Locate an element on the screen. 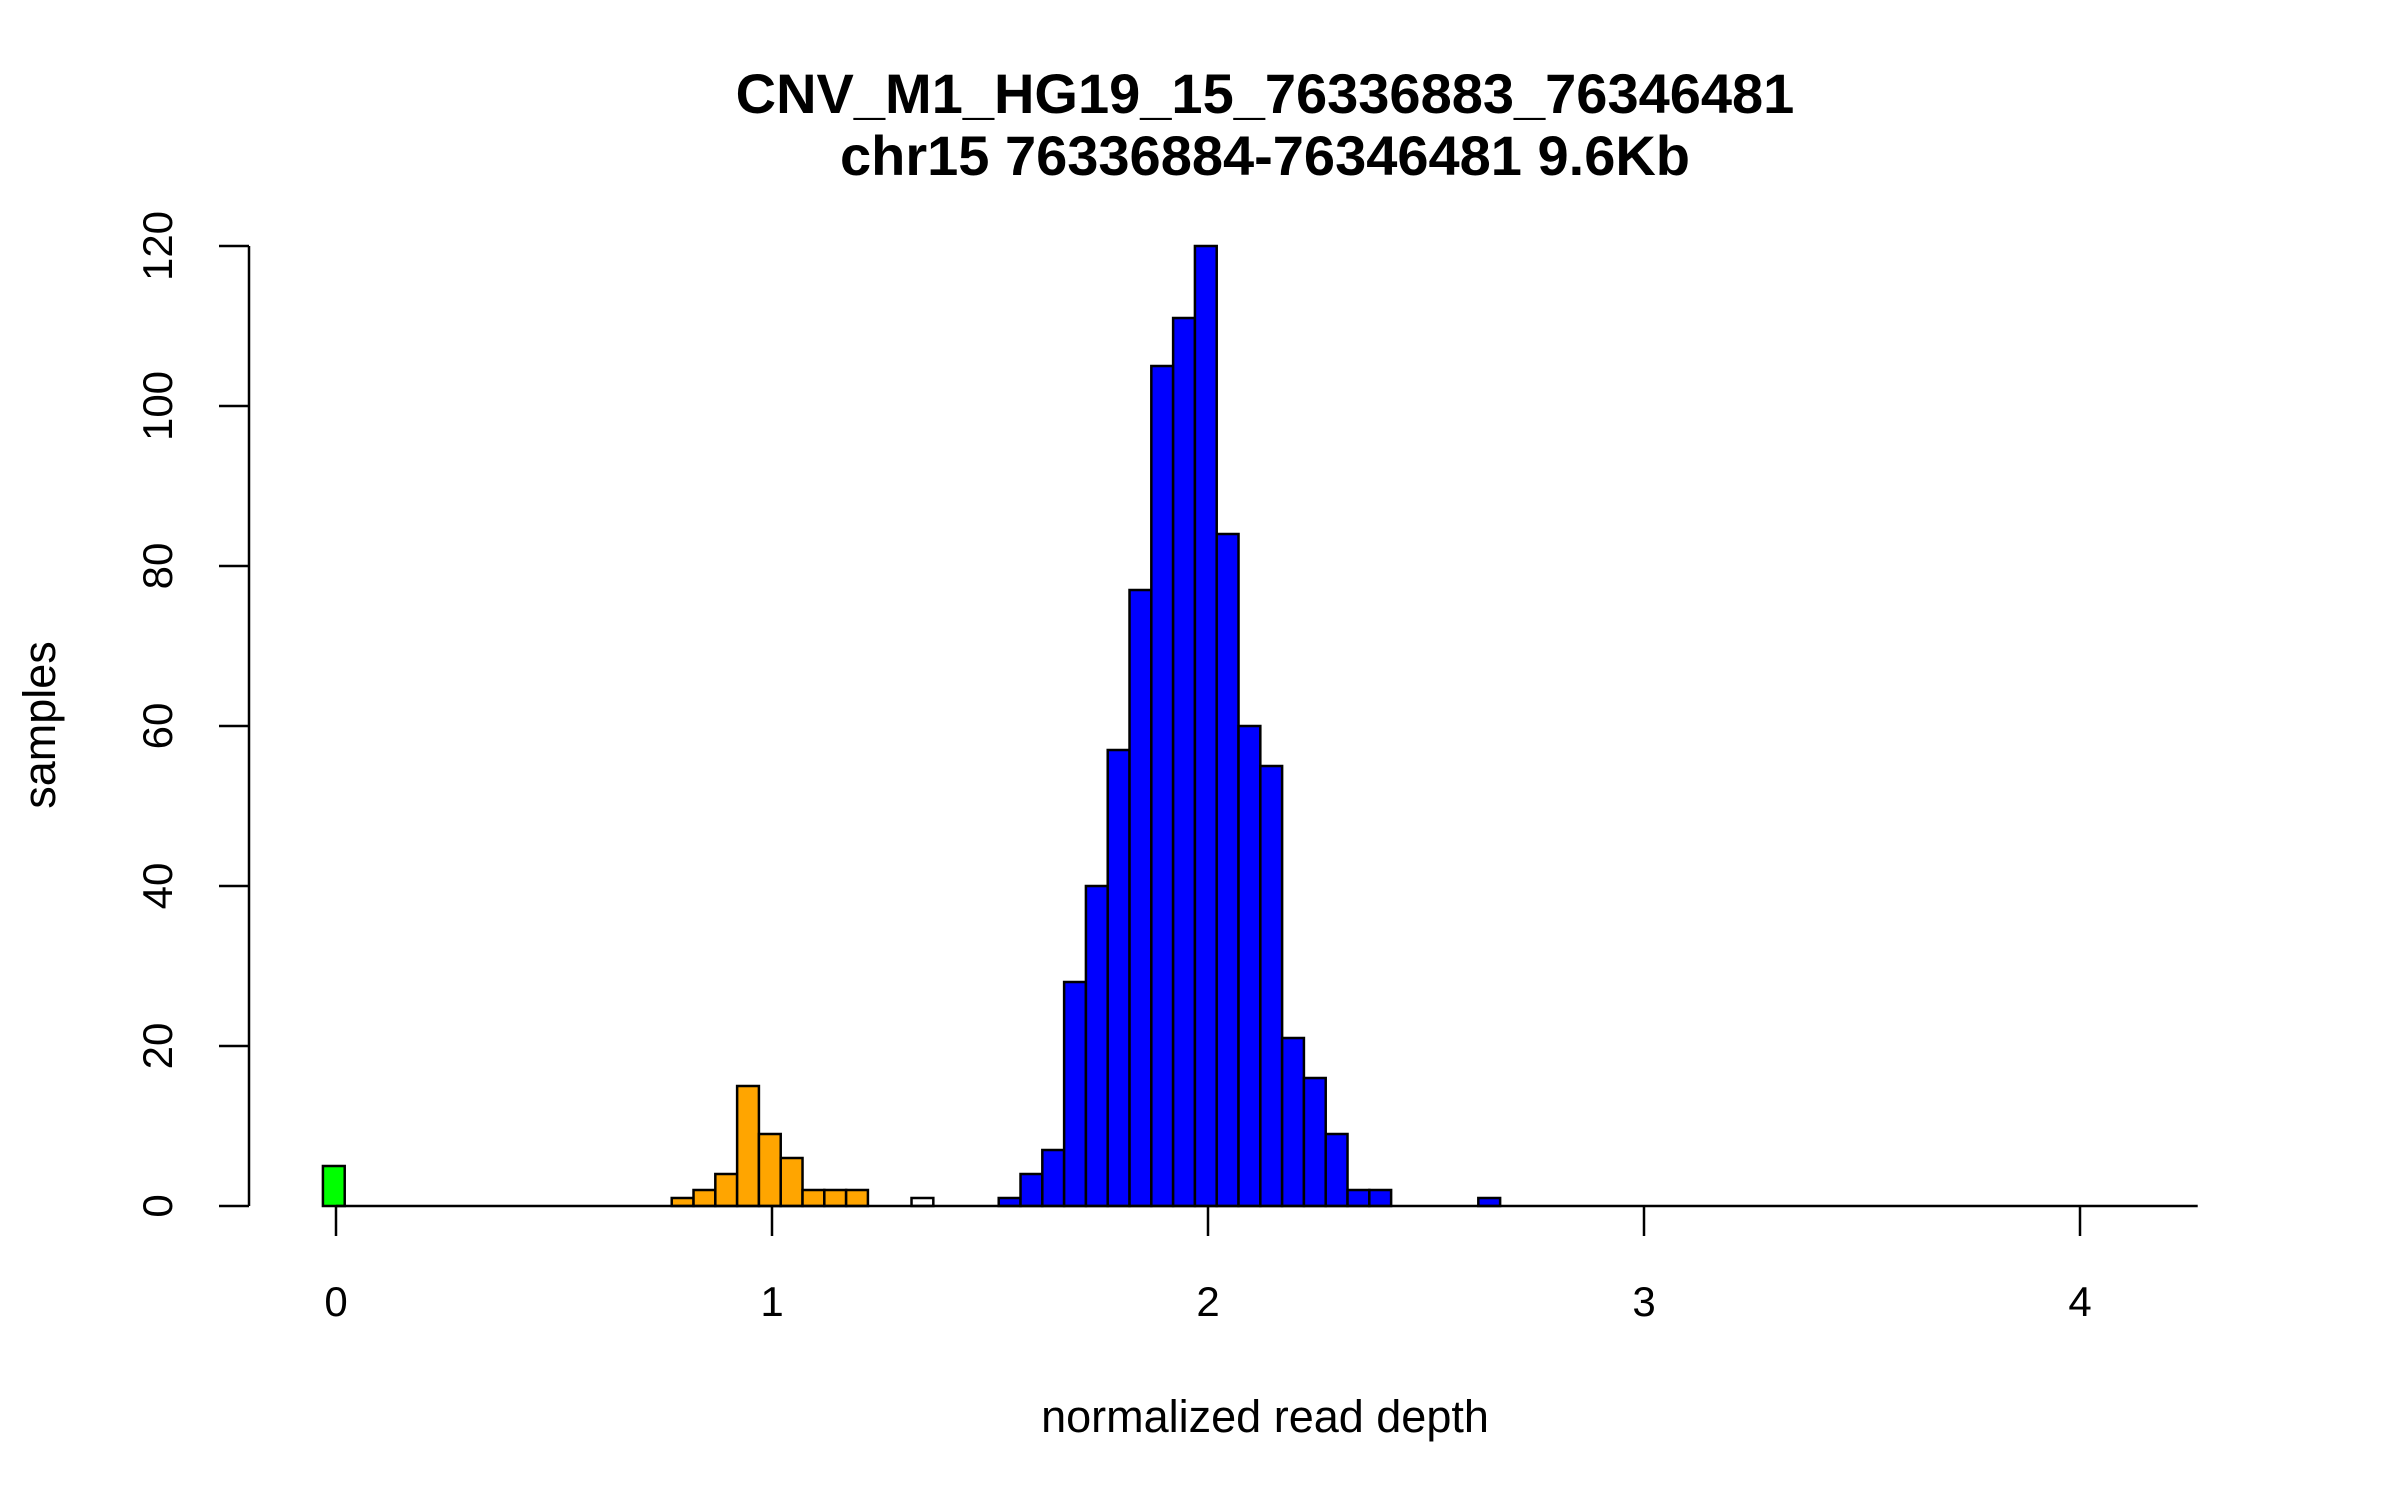  y-tick-label: 60 is located at coordinates (157, 726).